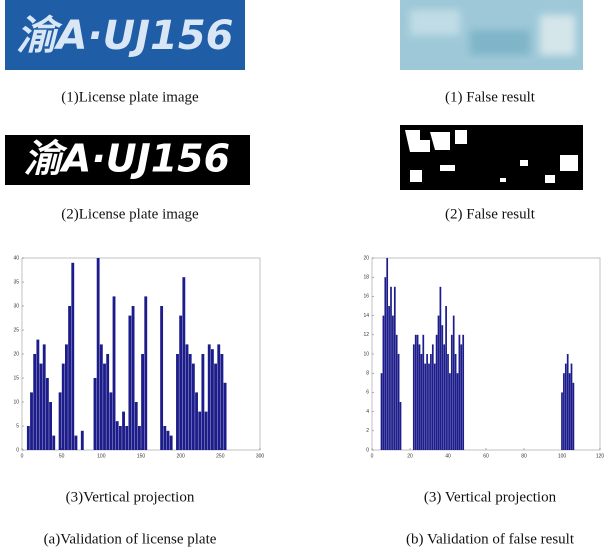 This screenshot has width=616, height=552. What do you see at coordinates (130, 214) in the screenshot?
I see `caption: (2)License plate image` at bounding box center [130, 214].